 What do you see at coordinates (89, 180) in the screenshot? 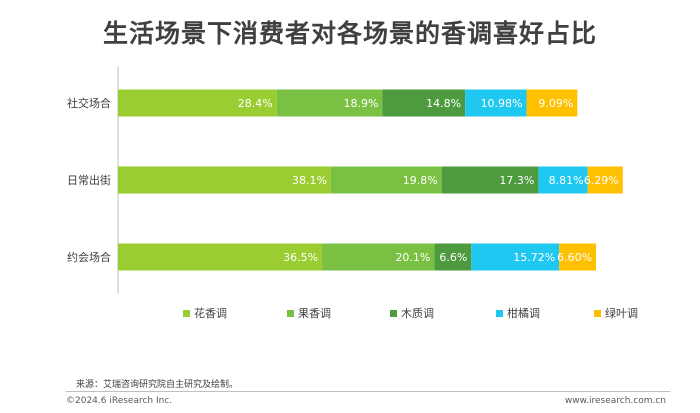
I see `category-label: 日常出街` at bounding box center [89, 180].